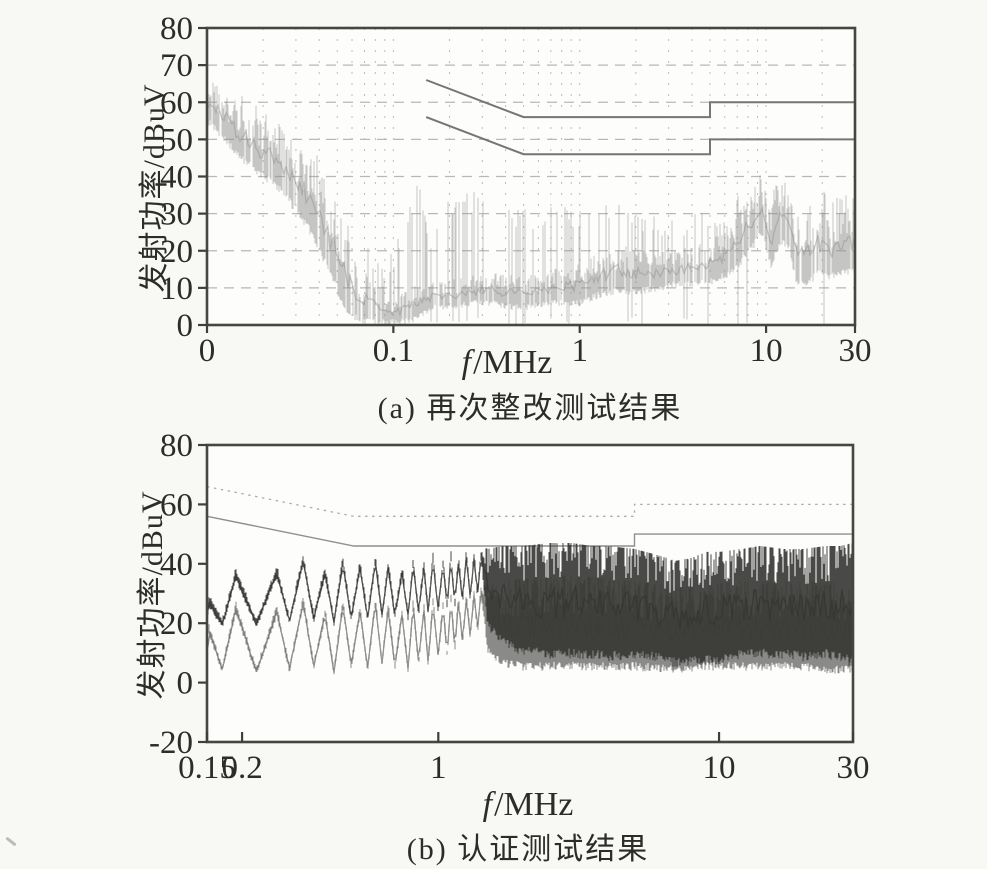 This screenshot has height=869, width=987. Describe the element at coordinates (176, 140) in the screenshot. I see `chart-a-y-tick-label: 50` at that location.